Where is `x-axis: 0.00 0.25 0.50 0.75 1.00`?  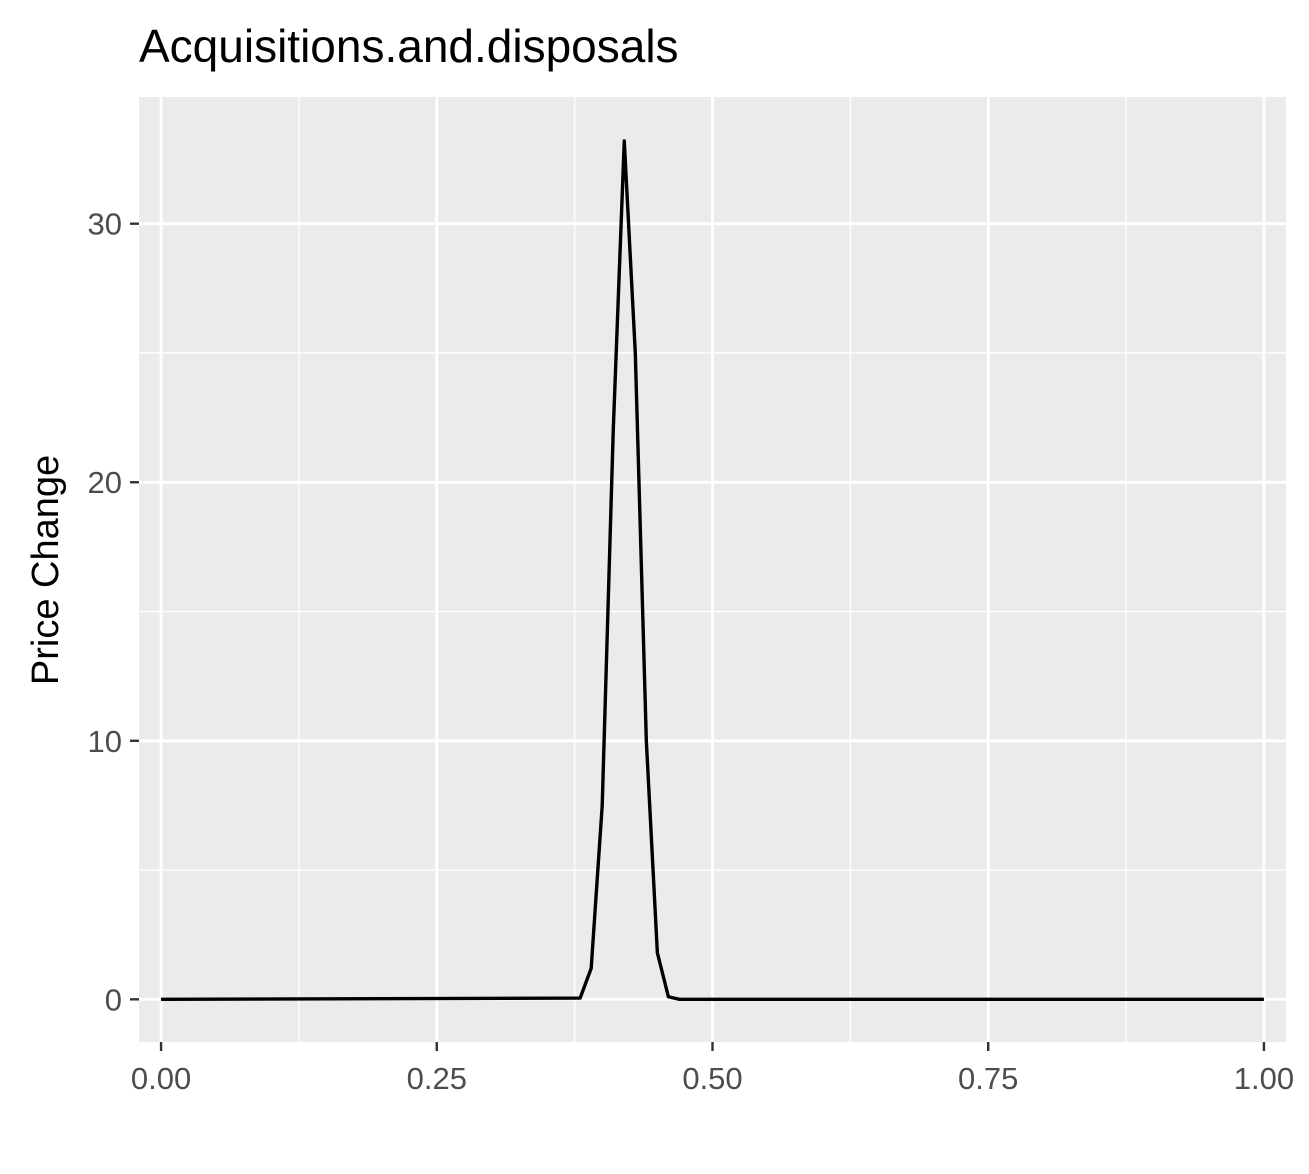 x-axis: 0.00 0.25 0.50 0.75 1.00 is located at coordinates (712, 1069).